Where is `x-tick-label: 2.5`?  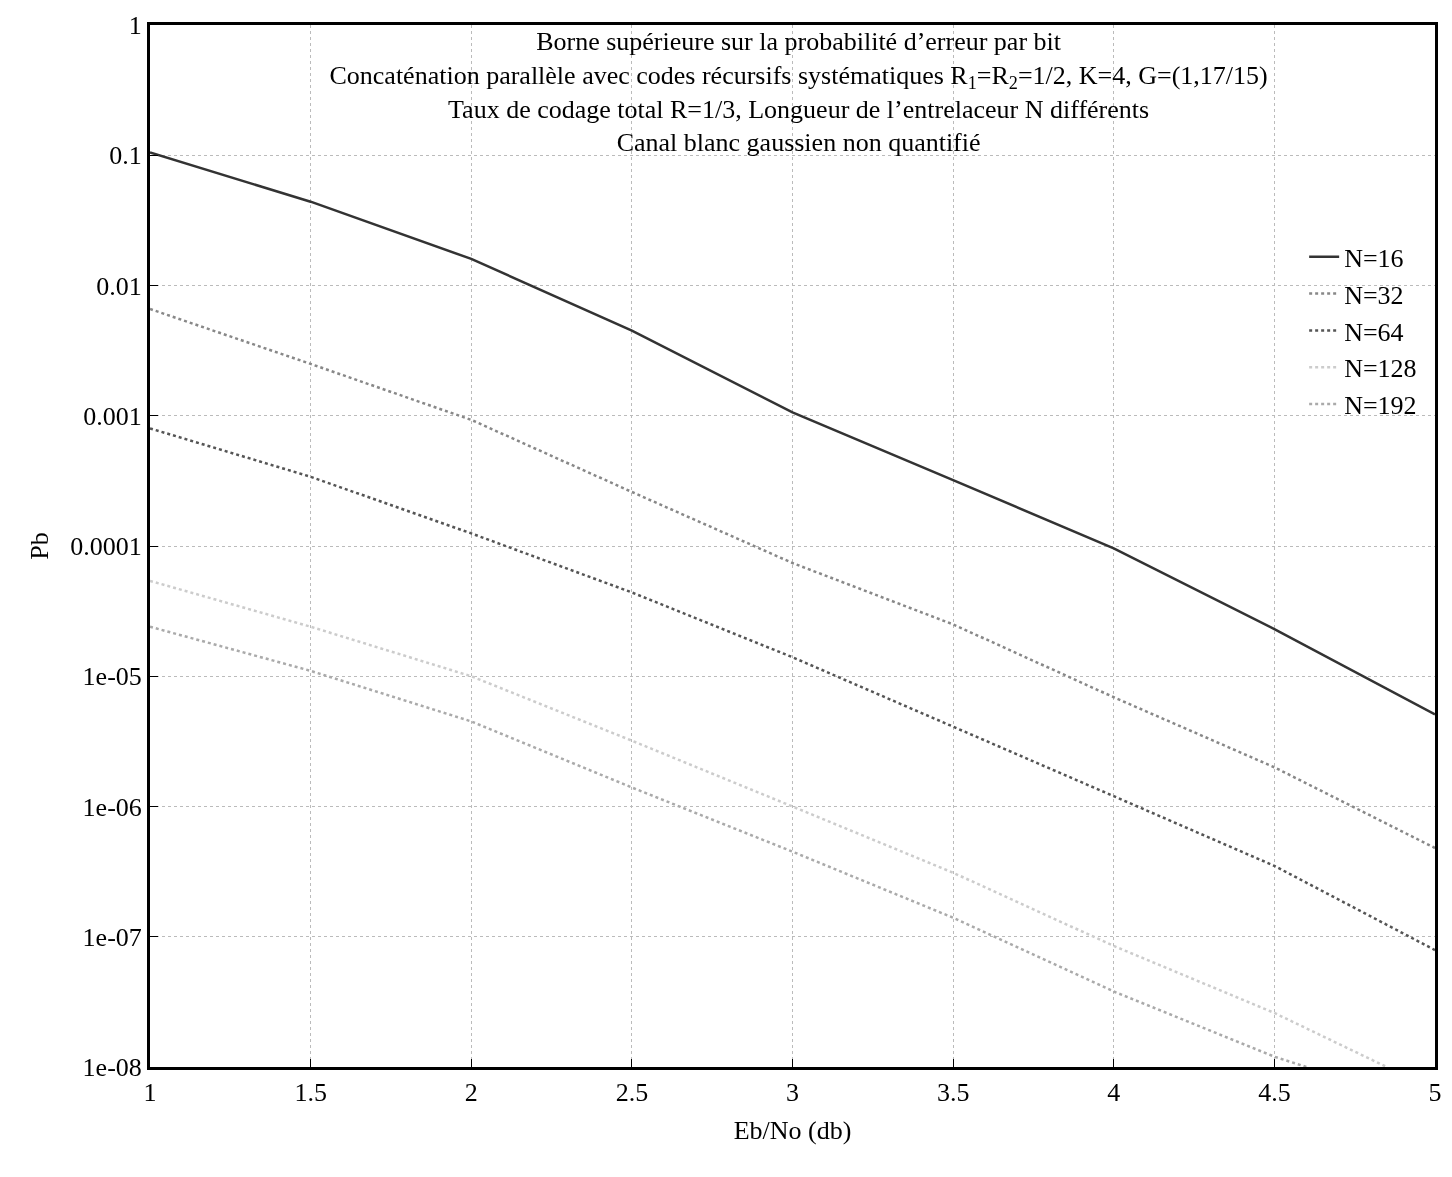 x-tick-label: 2.5 is located at coordinates (632, 1093).